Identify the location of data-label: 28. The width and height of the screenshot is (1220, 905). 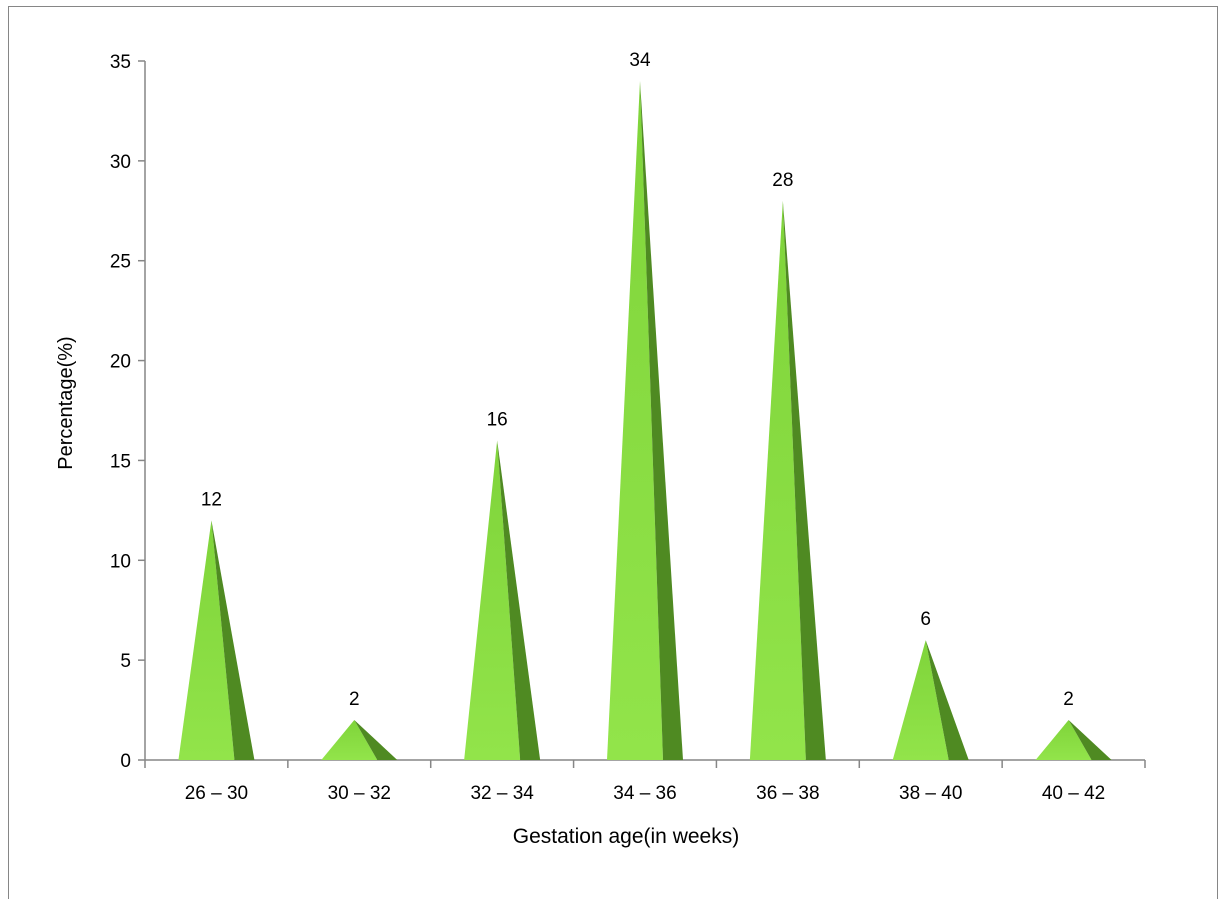
(782, 180).